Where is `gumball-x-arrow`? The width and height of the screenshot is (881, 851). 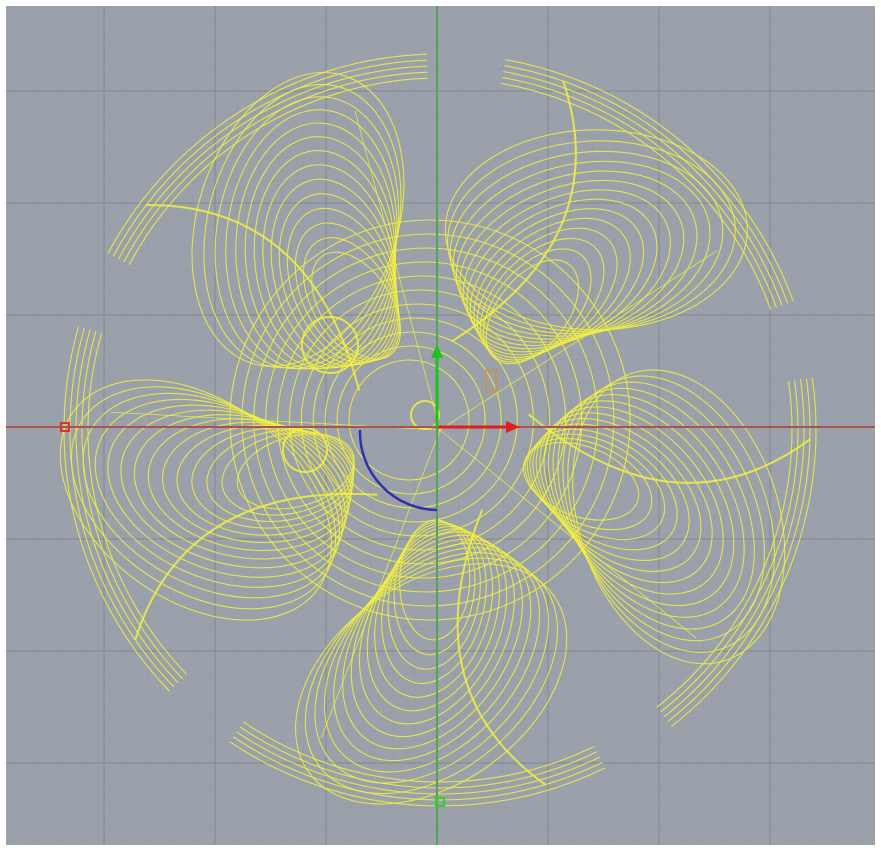
gumball-x-arrow is located at coordinates (513, 427).